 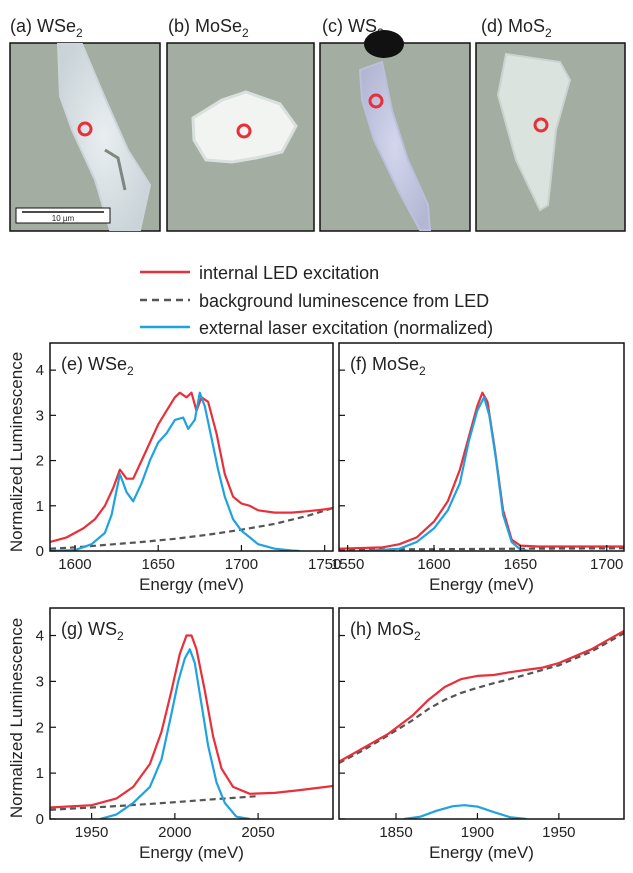 I want to click on panel-label: (g) WS2, so click(x=92, y=631).